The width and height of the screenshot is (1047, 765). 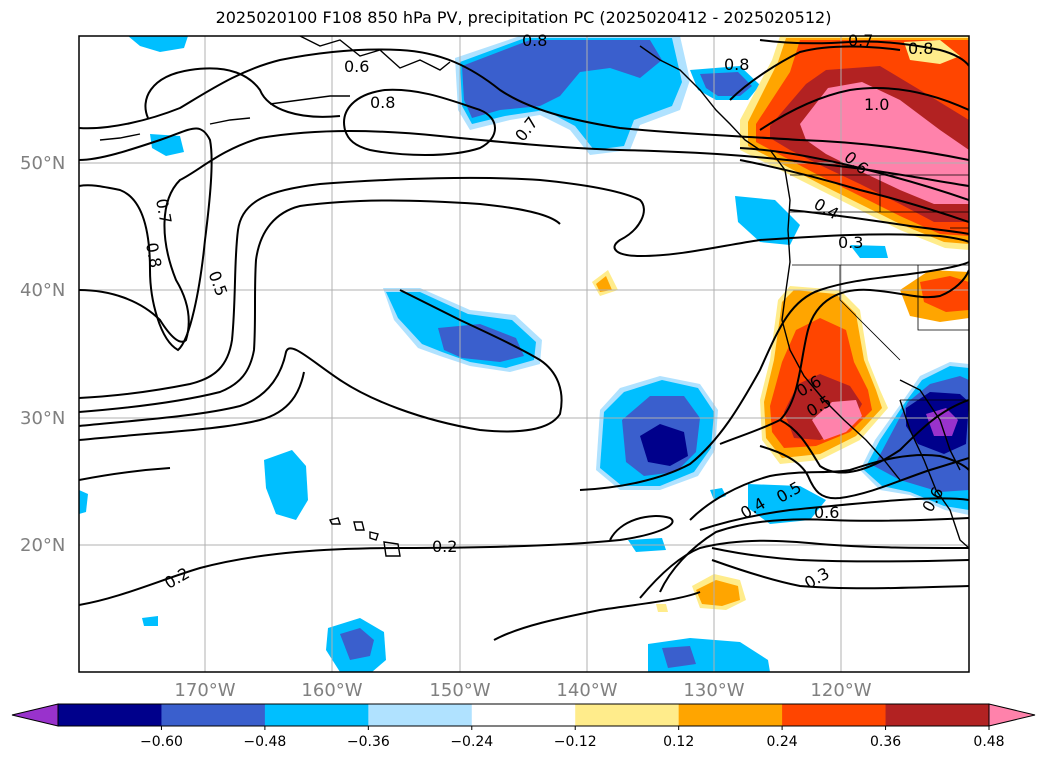 What do you see at coordinates (444, 546) in the screenshot?
I see `contour-label: 0.2` at bounding box center [444, 546].